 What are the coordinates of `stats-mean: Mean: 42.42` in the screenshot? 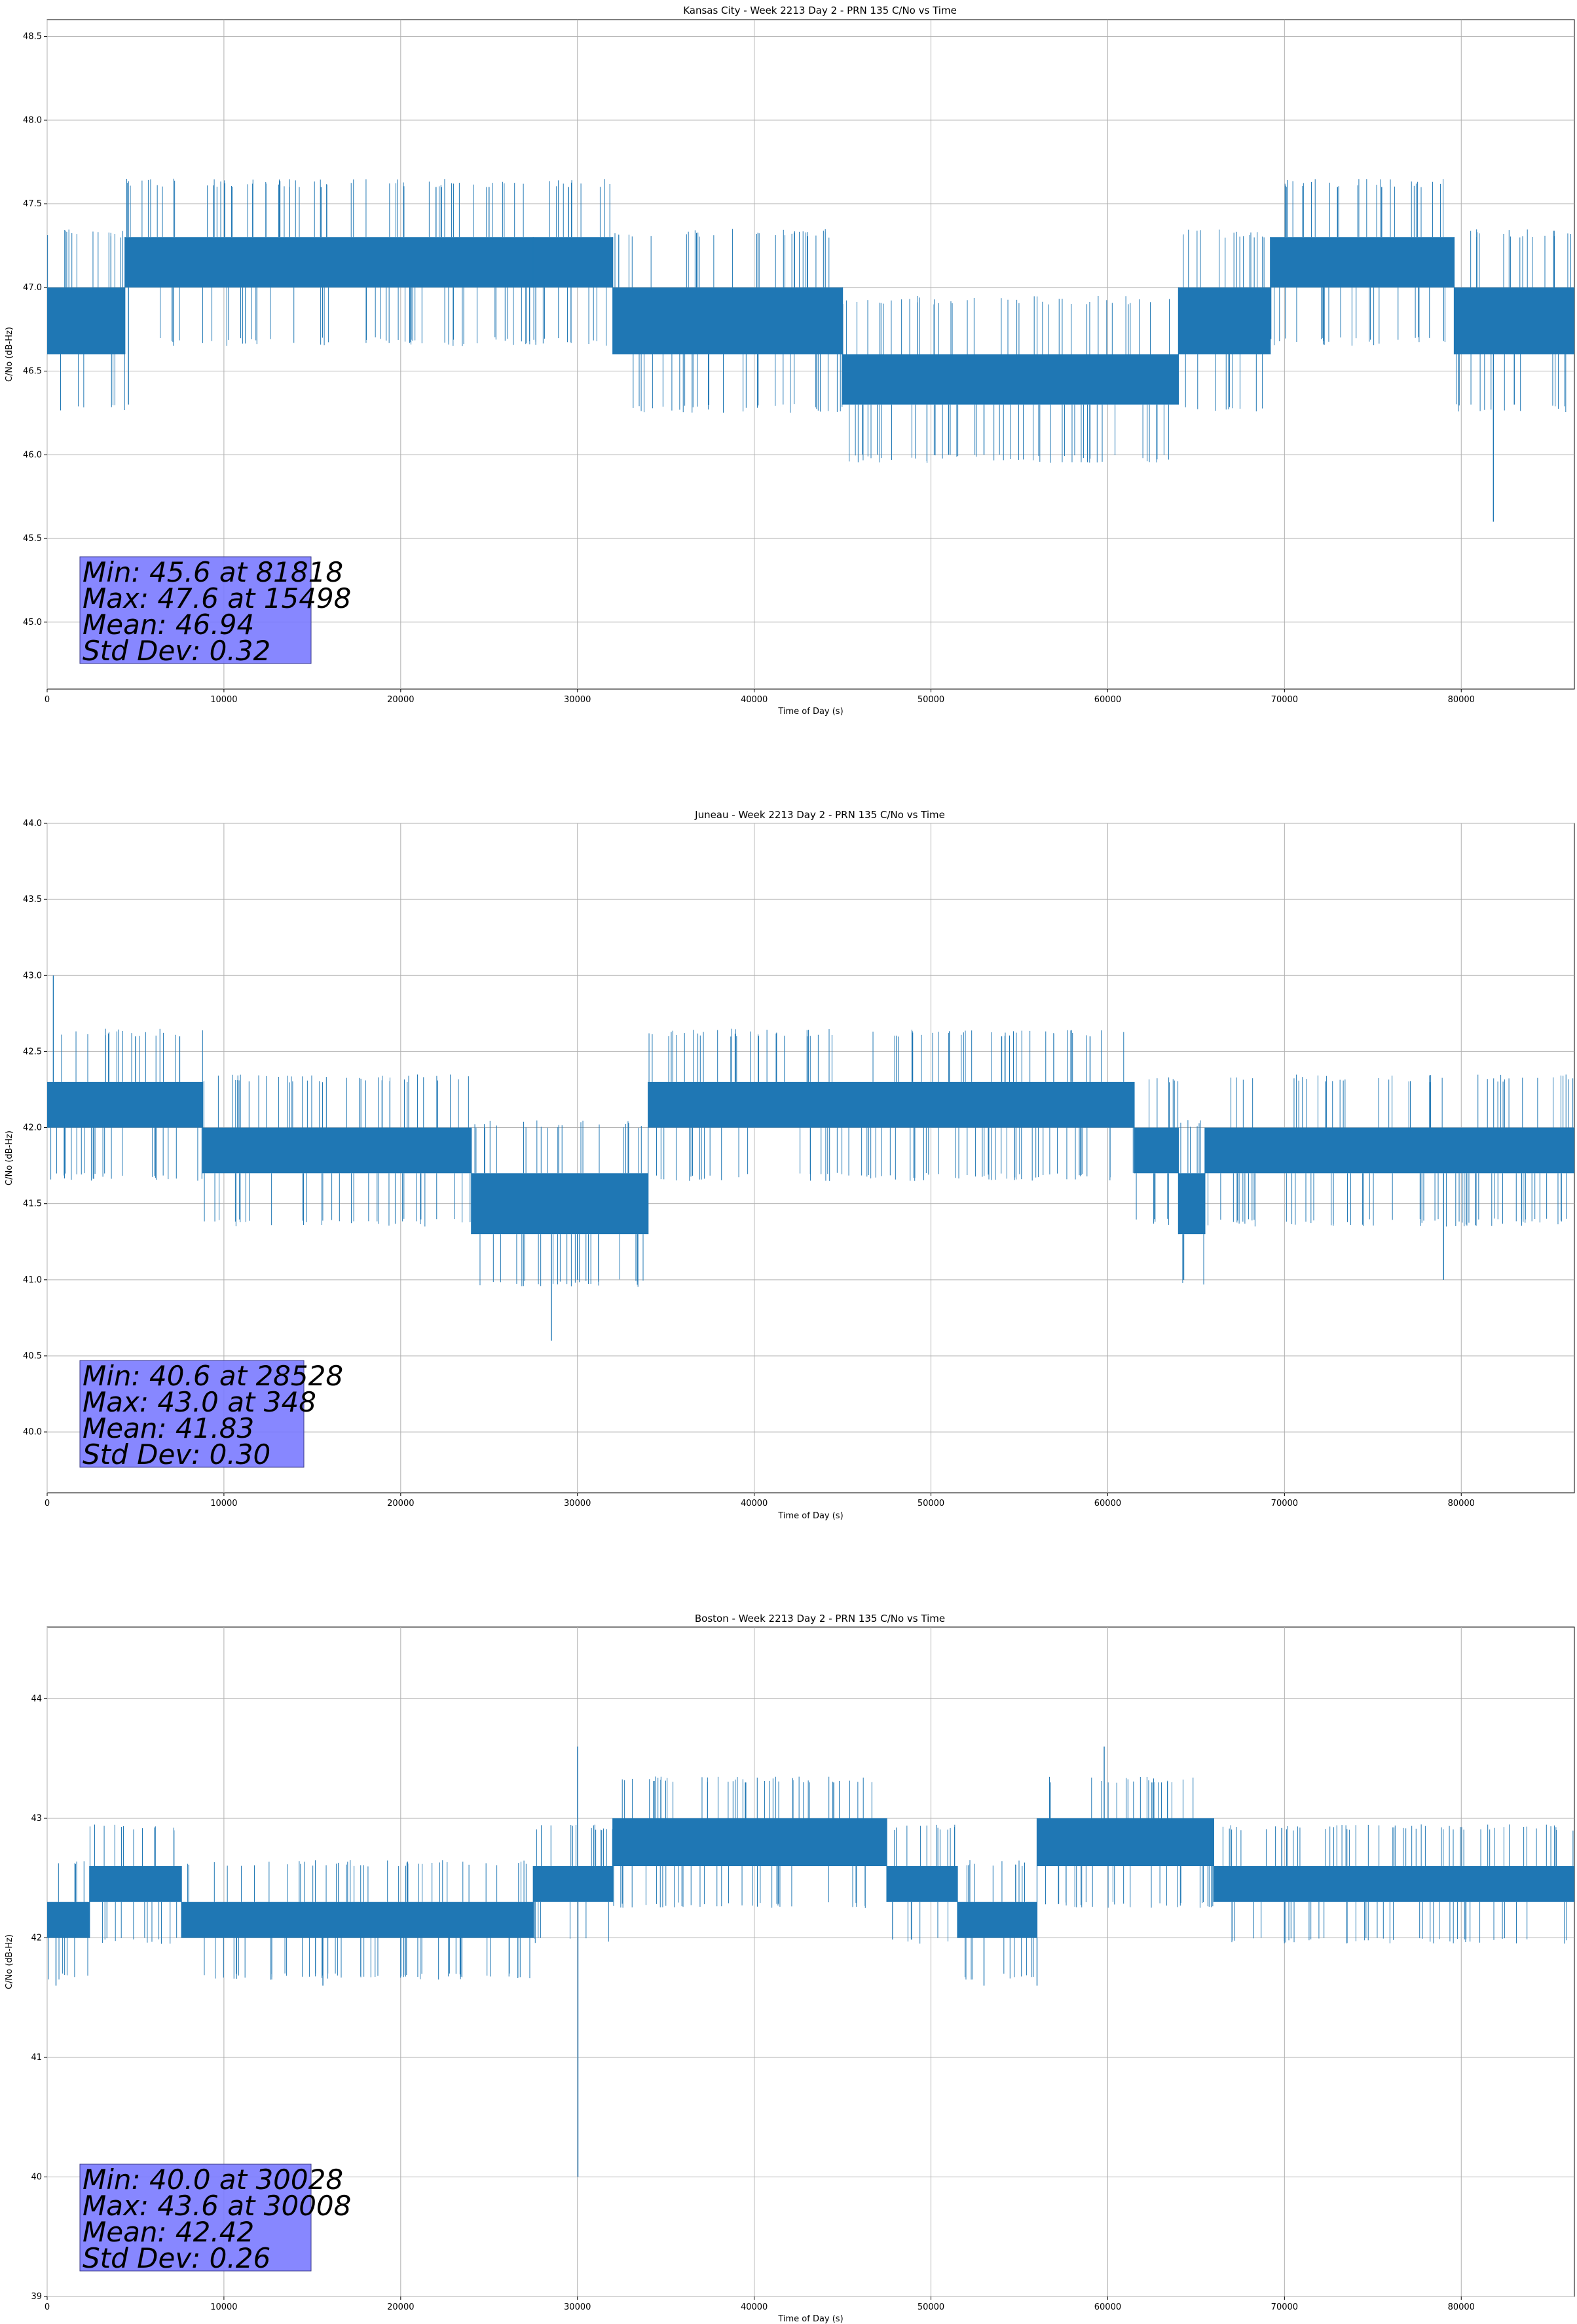 It's located at (168, 2232).